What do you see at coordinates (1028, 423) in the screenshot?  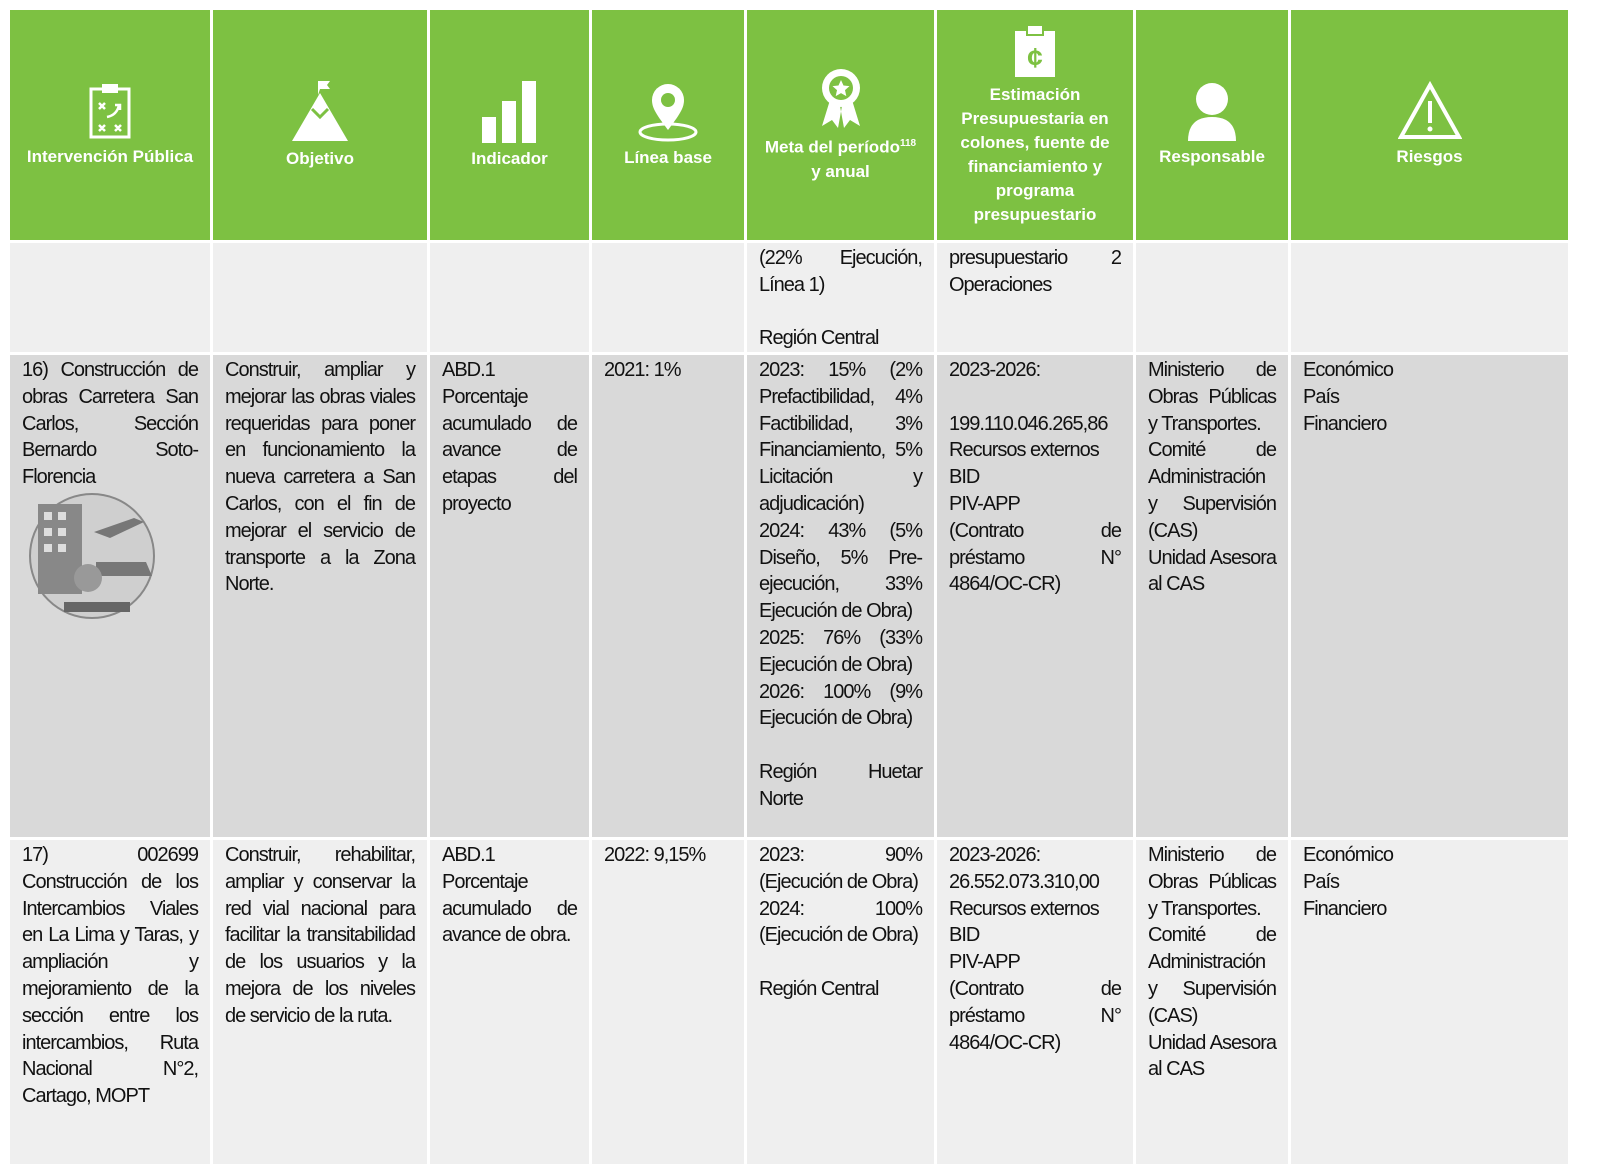 I see `cell-text: 199.110.046.265,86` at bounding box center [1028, 423].